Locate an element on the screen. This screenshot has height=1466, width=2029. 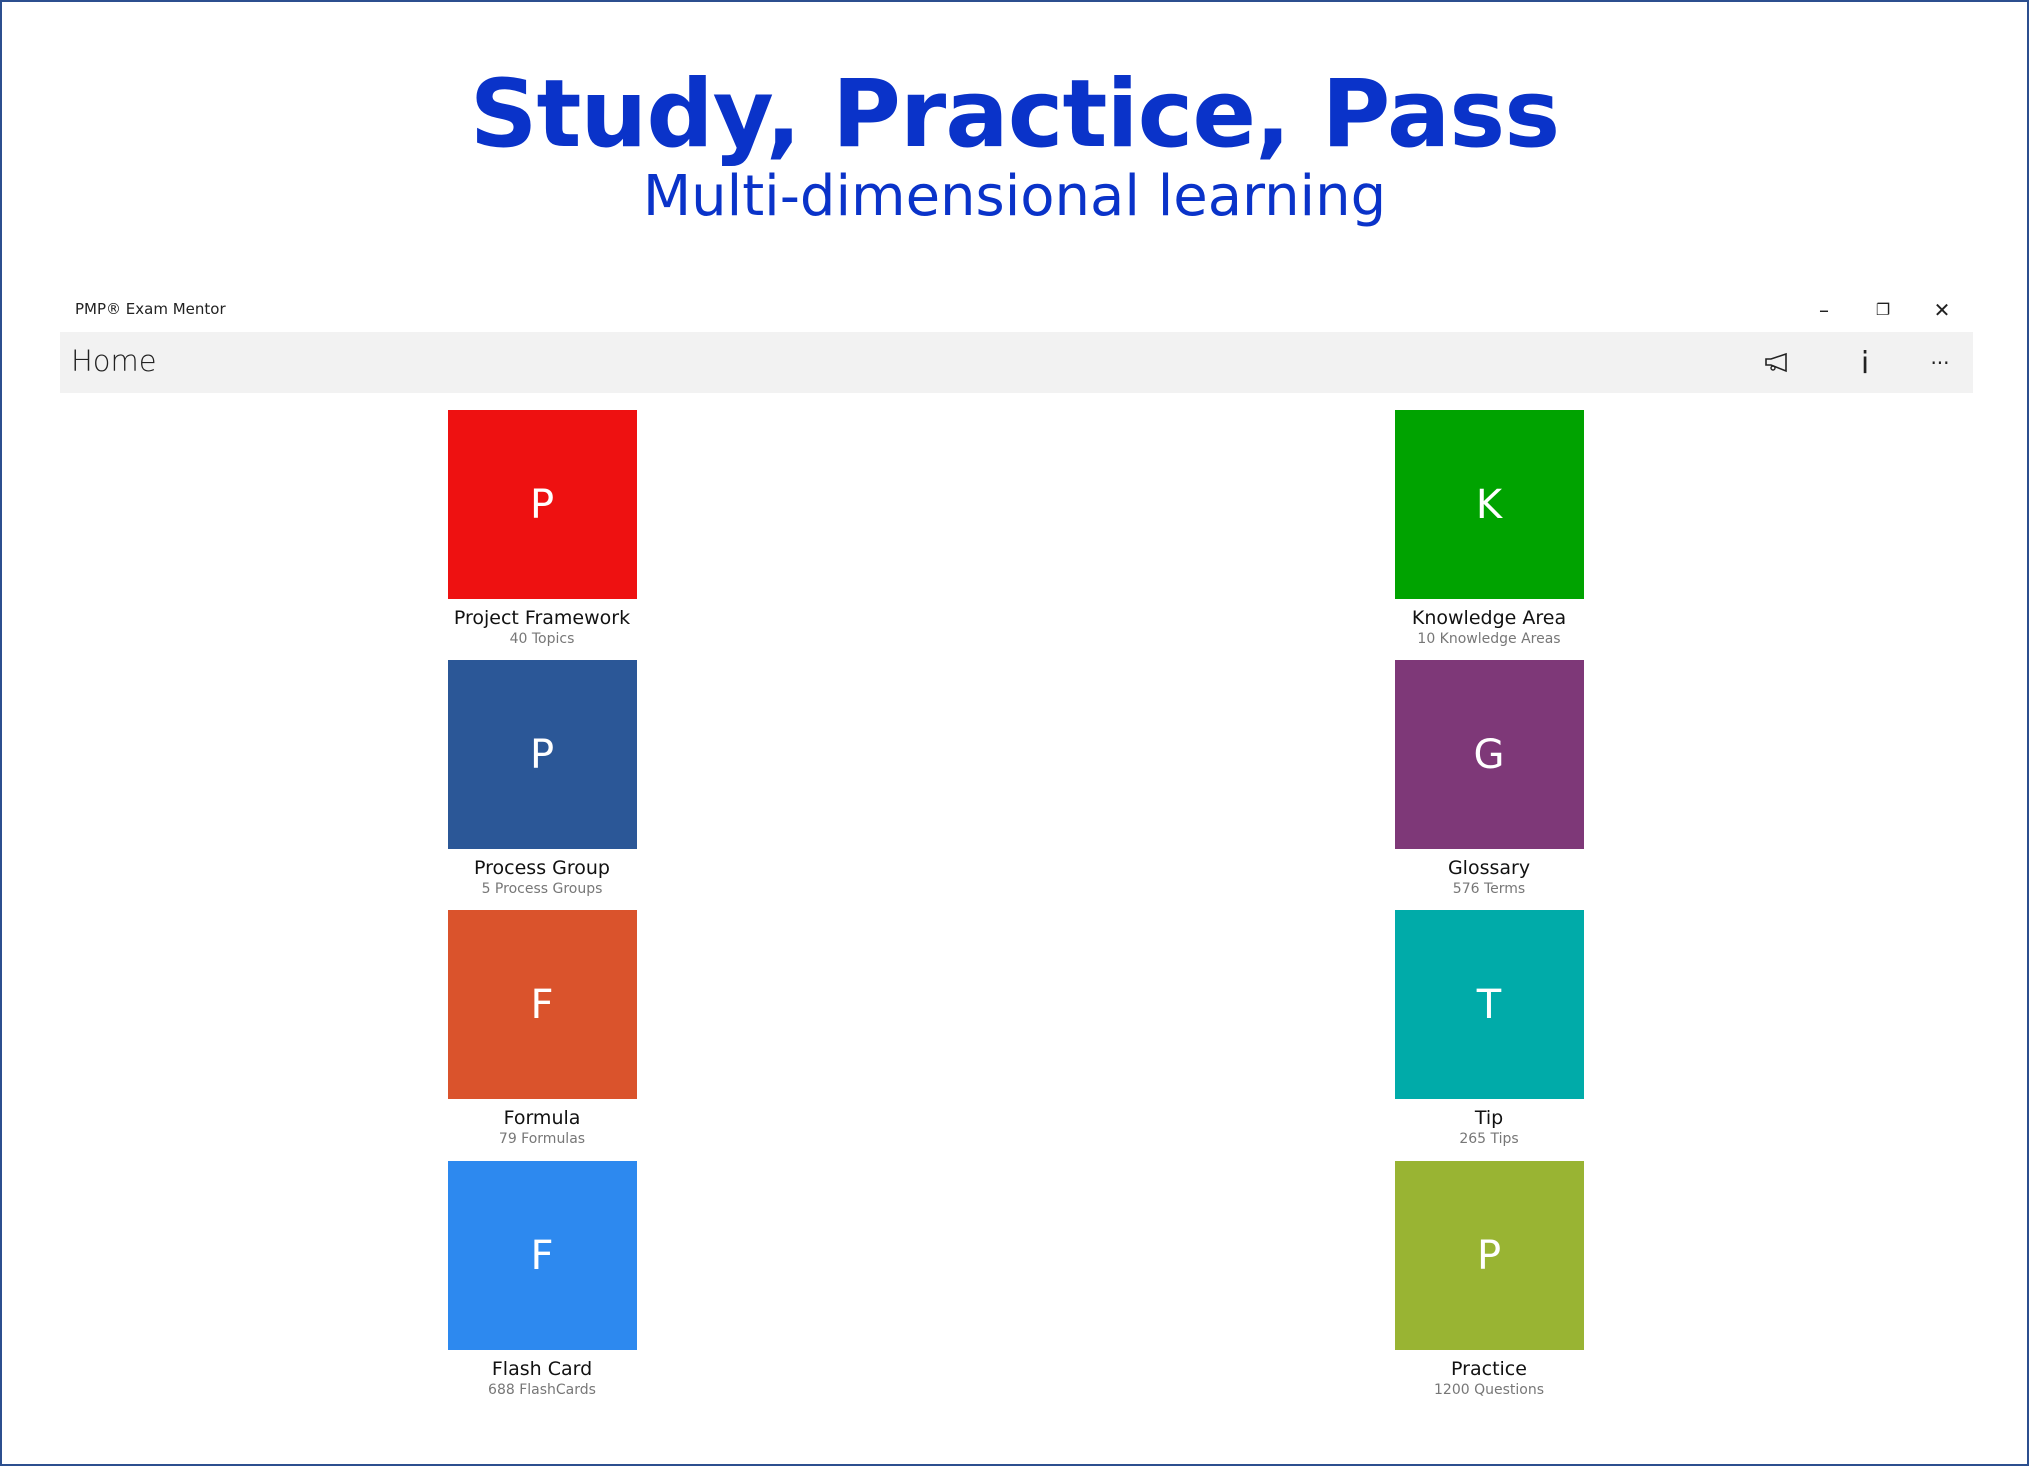
tile-title: Knowledge Area is located at coordinates (1489, 618).